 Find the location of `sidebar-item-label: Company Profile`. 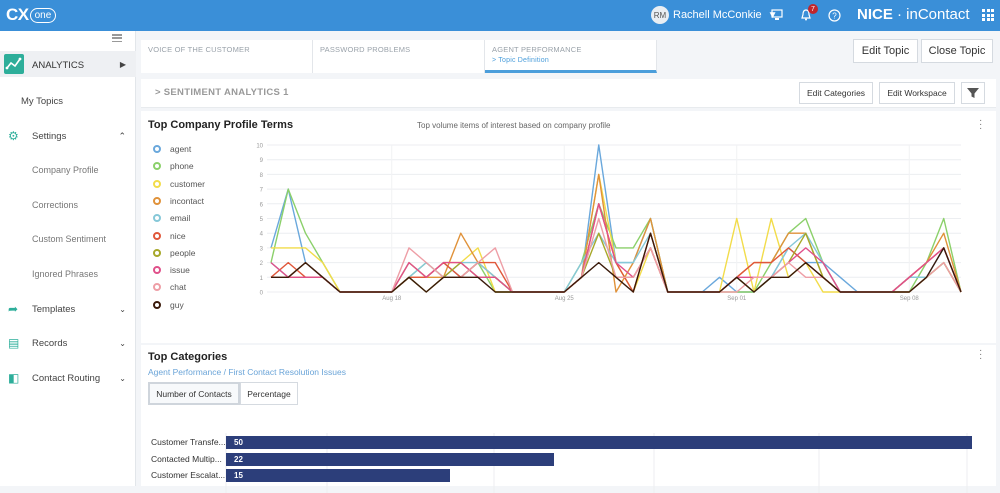

sidebar-item-label: Company Profile is located at coordinates (65, 170).